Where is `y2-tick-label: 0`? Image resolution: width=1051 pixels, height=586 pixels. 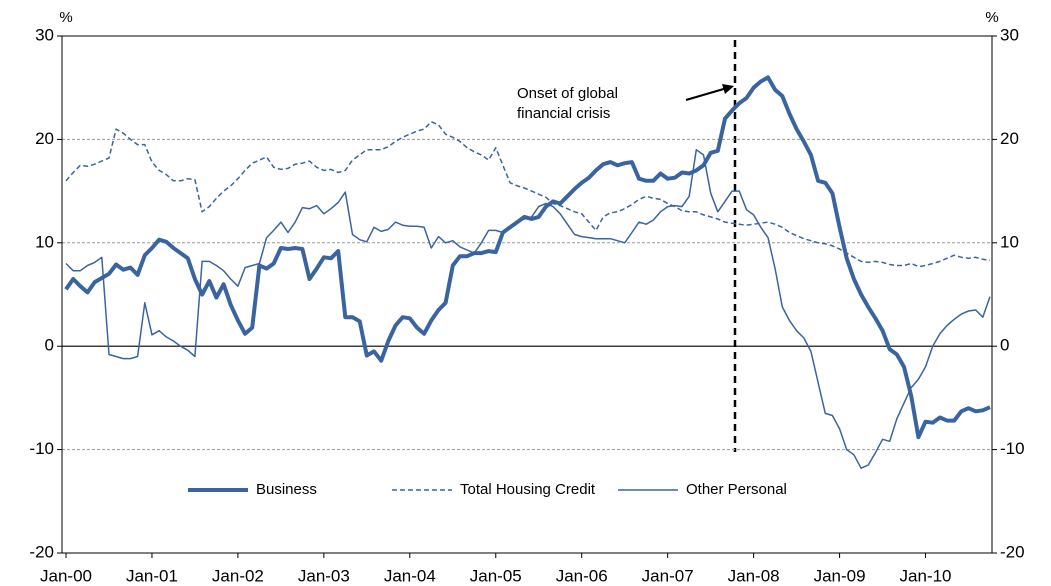 y2-tick-label: 0 is located at coordinates (1004, 345).